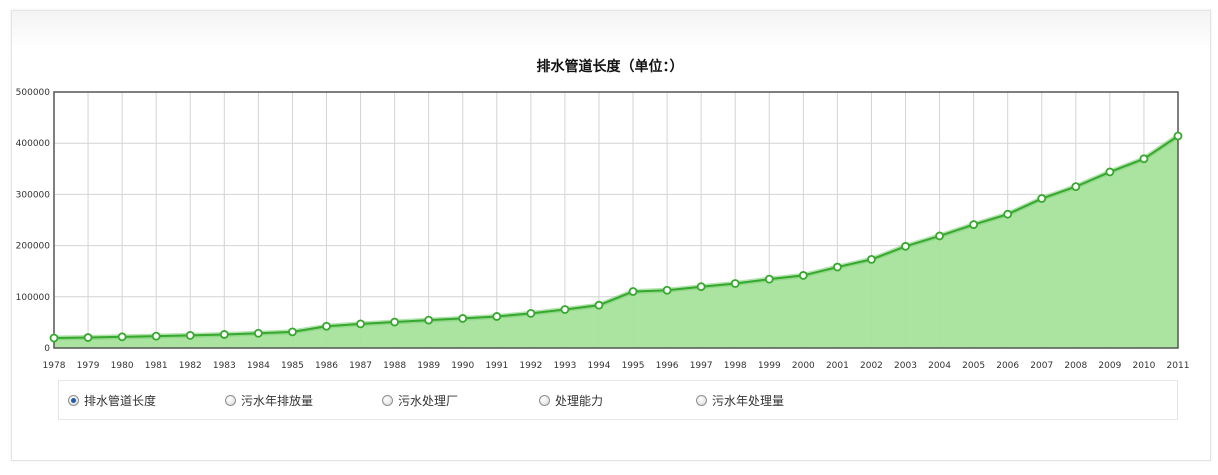 The width and height of the screenshot is (1218, 475). Describe the element at coordinates (190, 366) in the screenshot. I see `x-tick-label: 1982` at that location.